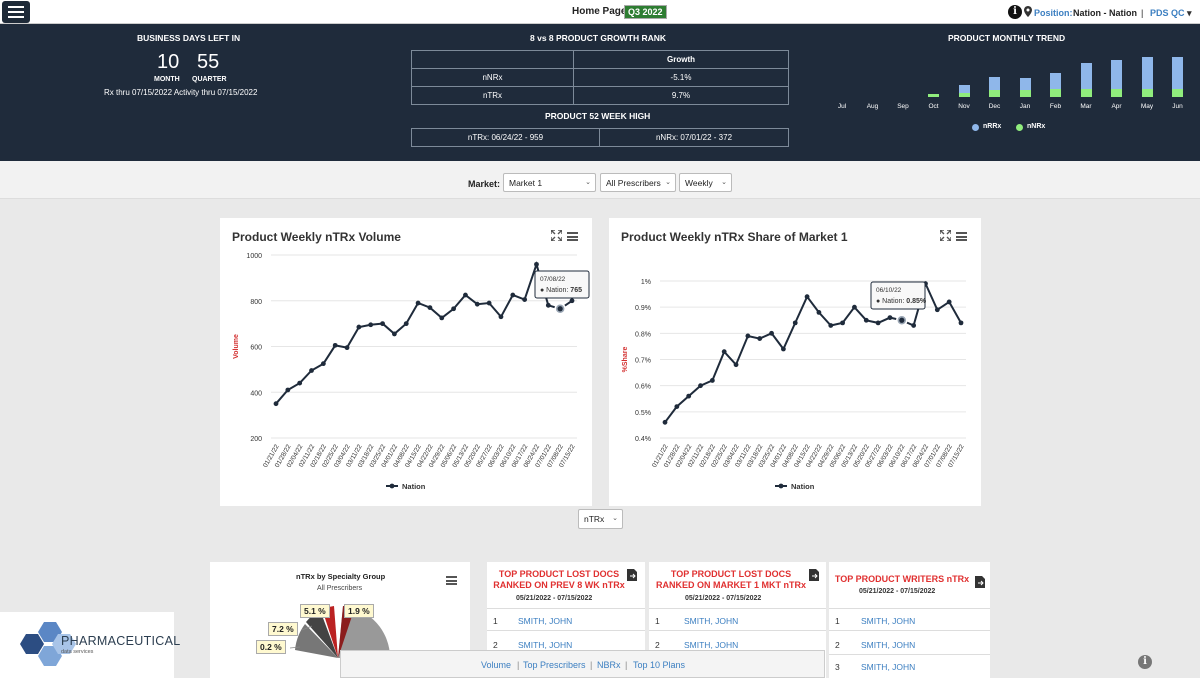 This screenshot has width=1200, height=678. What do you see at coordinates (505, 137) in the screenshot?
I see `week52-ntrx: nTRx: 06/24/22 - 959` at bounding box center [505, 137].